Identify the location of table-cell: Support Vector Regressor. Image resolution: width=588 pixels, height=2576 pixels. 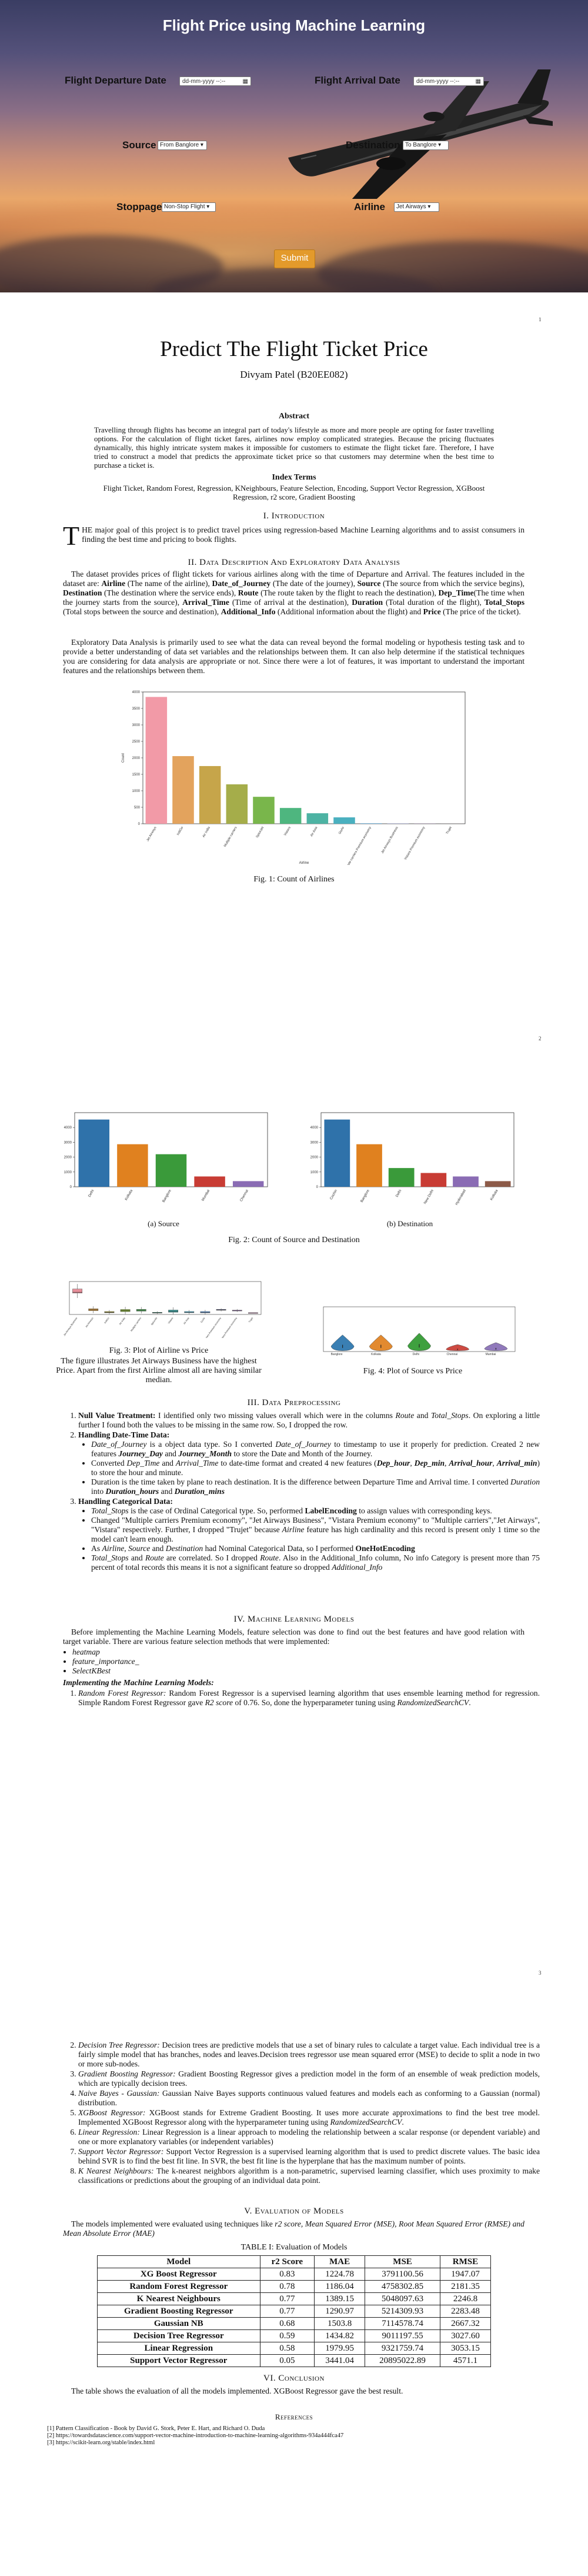
(178, 2360).